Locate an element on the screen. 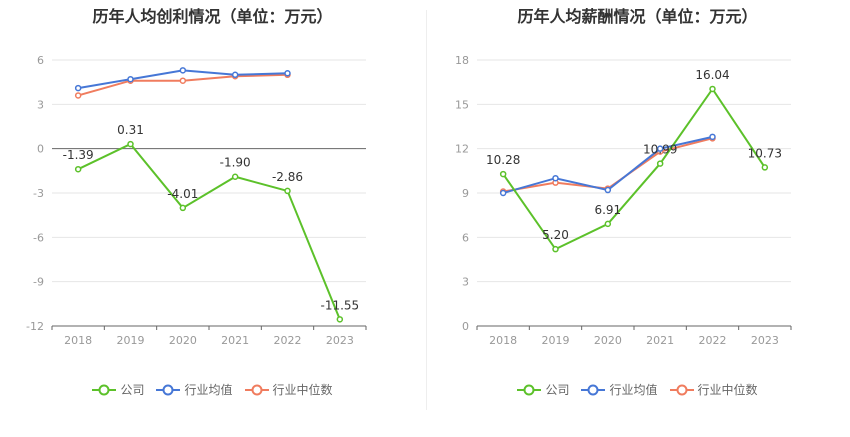 The width and height of the screenshot is (850, 437). y-tick-label: -3 is located at coordinates (38, 193).